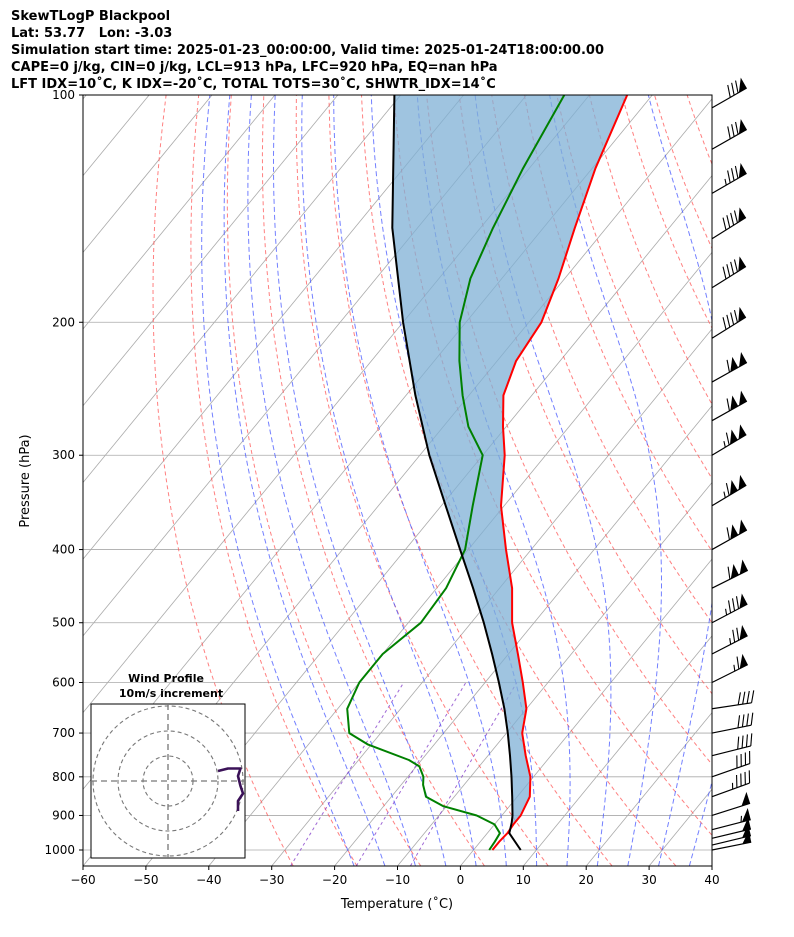  I want to click on x-tick-label: −50, so click(145, 880).